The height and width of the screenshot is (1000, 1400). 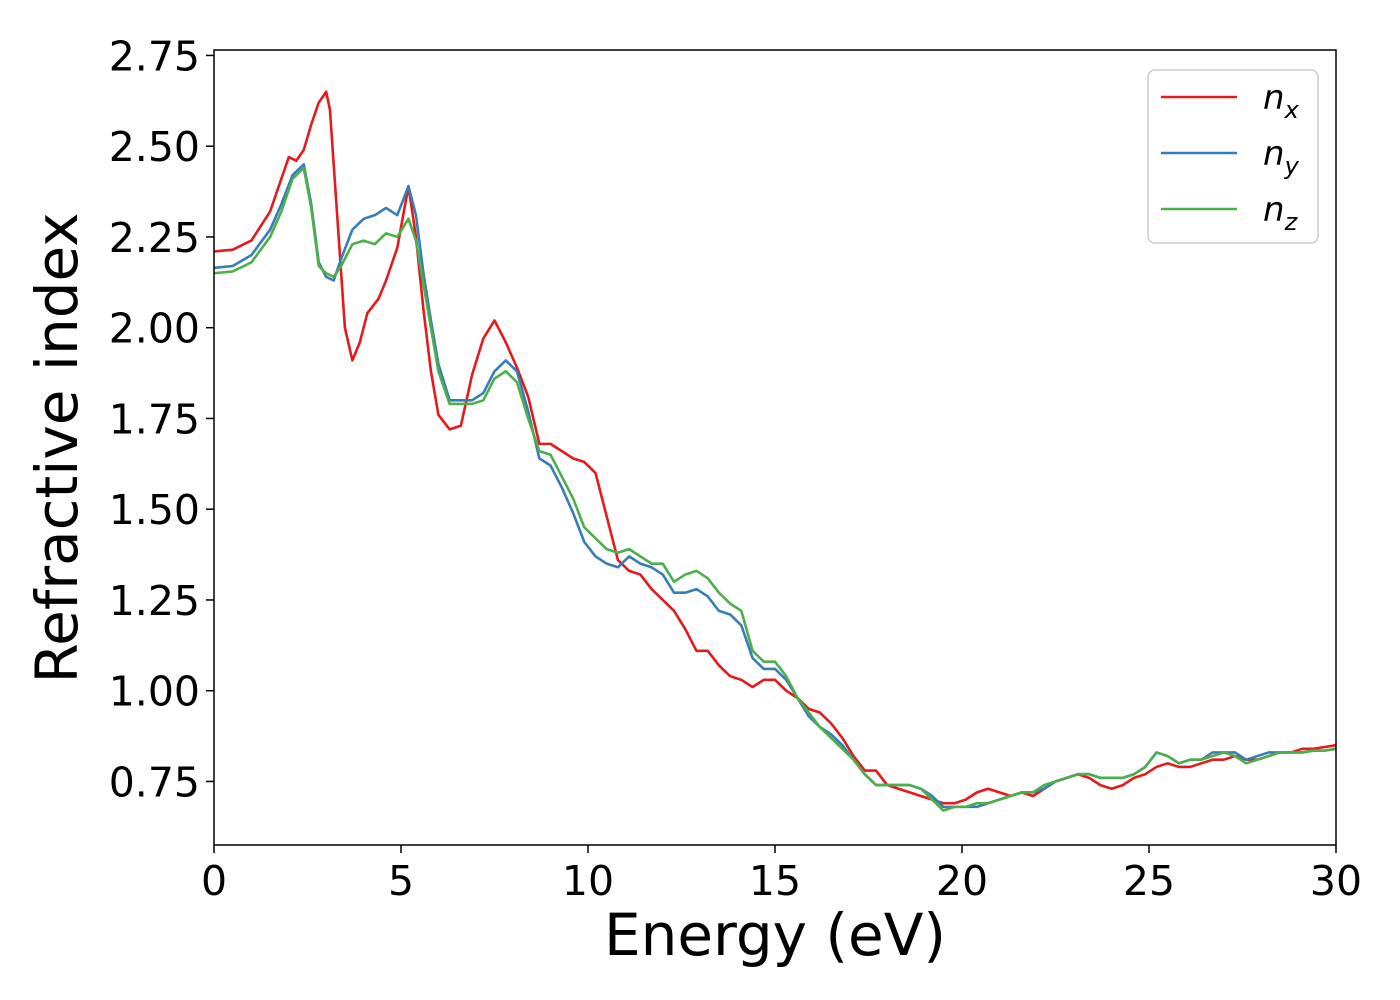 I want to click on x-tick-label: 25, so click(x=1149, y=881).